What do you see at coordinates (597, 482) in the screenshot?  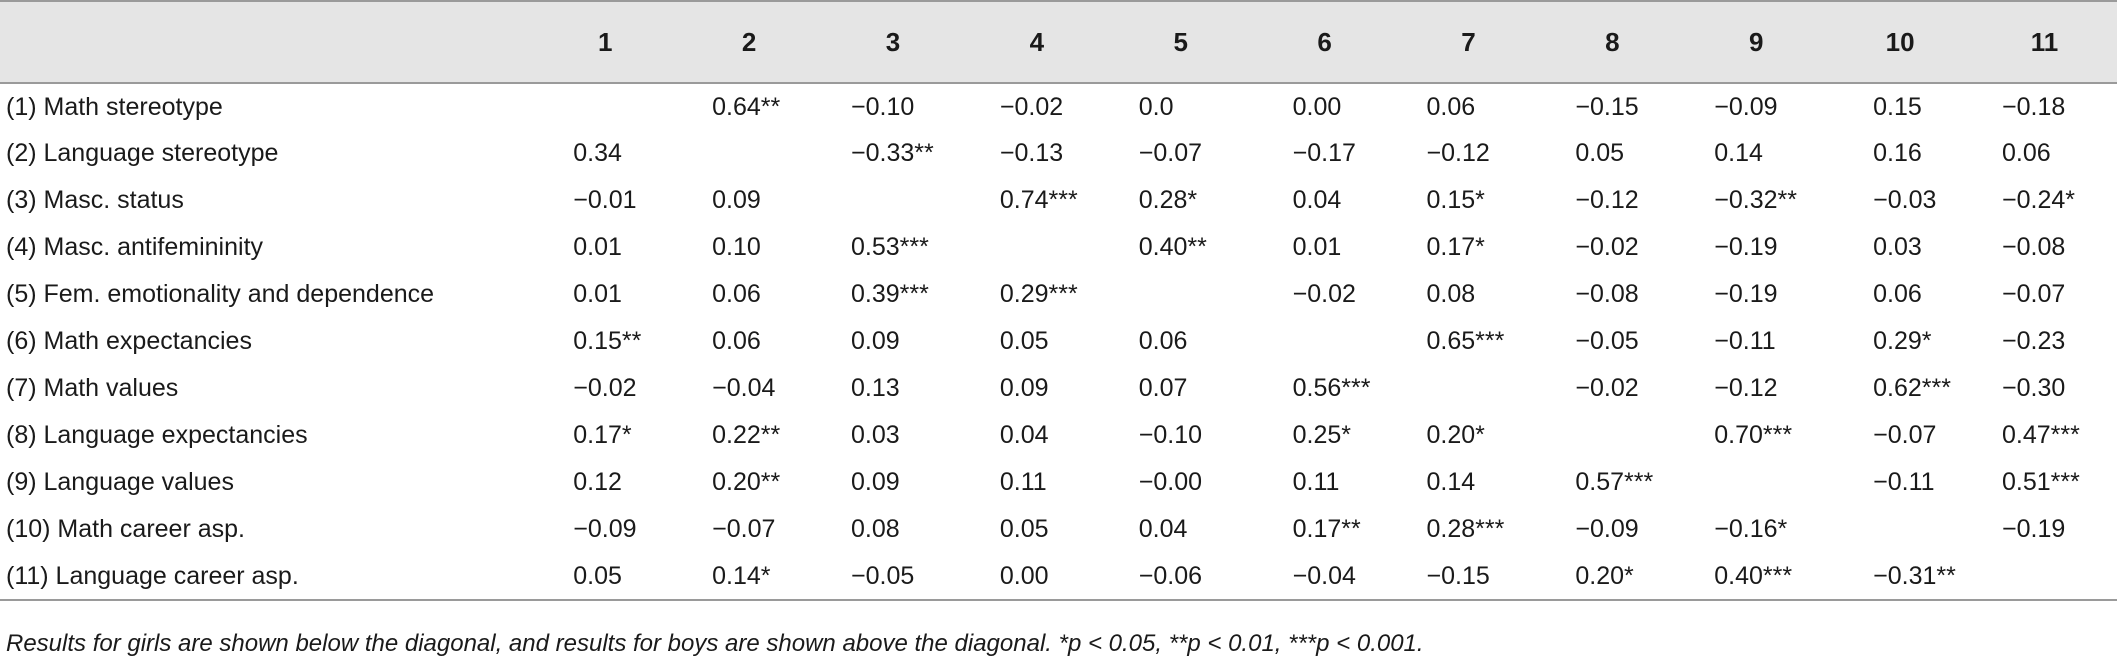 I see `table-cell: 0.12` at bounding box center [597, 482].